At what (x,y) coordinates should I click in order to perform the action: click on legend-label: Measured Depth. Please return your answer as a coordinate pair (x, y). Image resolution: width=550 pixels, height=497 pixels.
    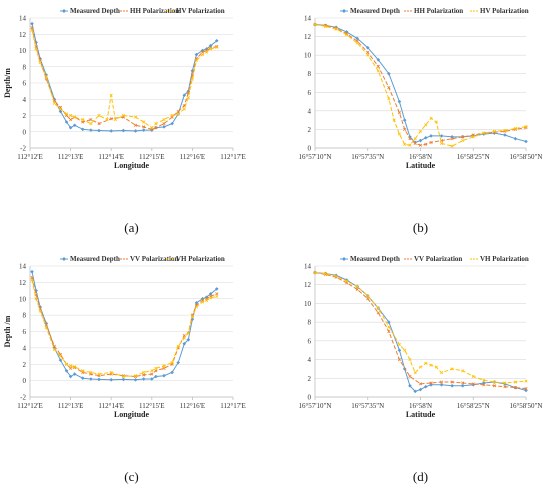
    Looking at the image, I should click on (95, 259).